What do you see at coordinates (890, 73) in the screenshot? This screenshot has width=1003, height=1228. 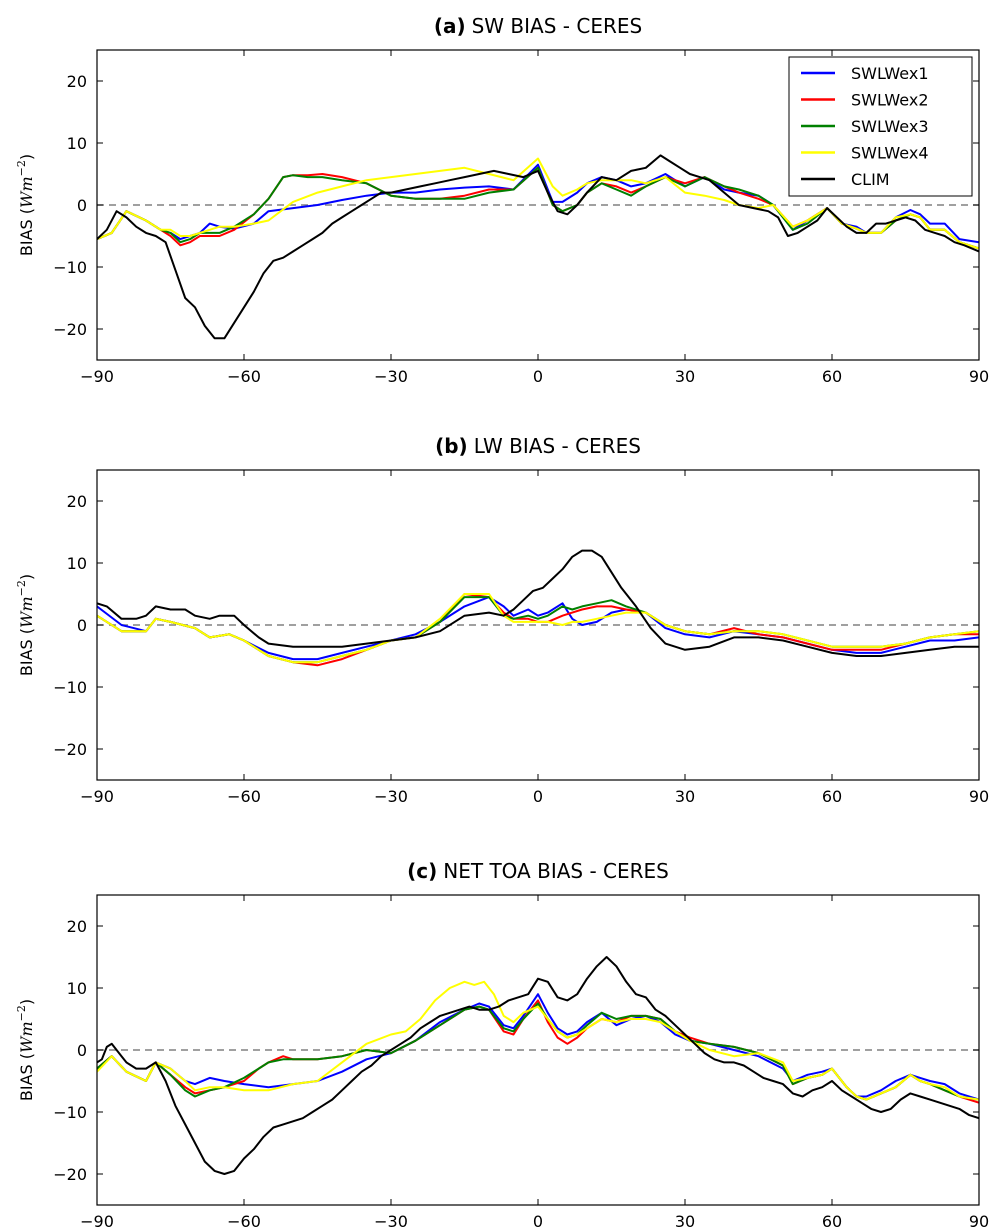 I see `legend-label: SWLWex1` at bounding box center [890, 73].